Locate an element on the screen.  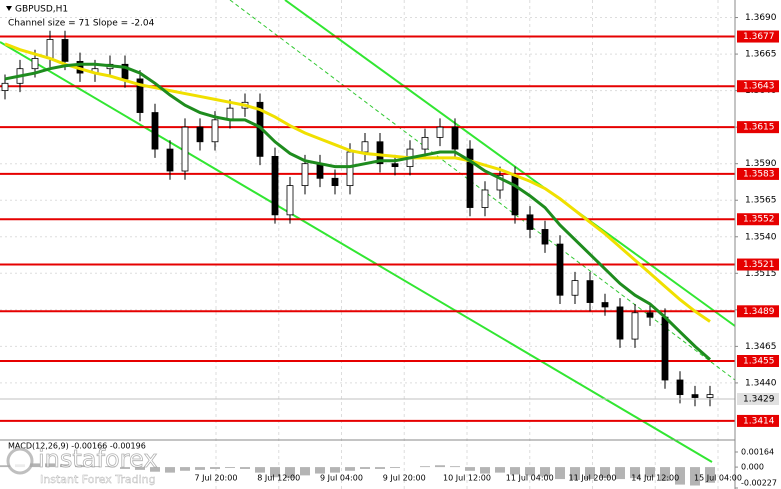
watermark-tagline: Instant Forex Trading is located at coordinates (98, 479).